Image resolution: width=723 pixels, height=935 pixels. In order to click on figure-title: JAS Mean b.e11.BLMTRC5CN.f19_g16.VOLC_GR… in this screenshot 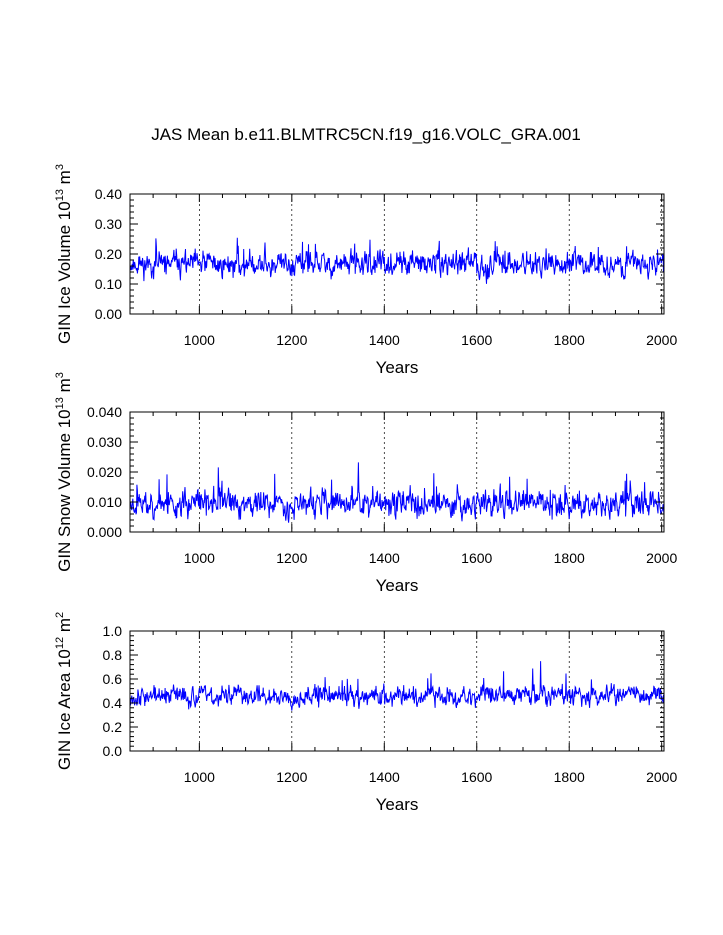, I will do `click(366, 134)`.